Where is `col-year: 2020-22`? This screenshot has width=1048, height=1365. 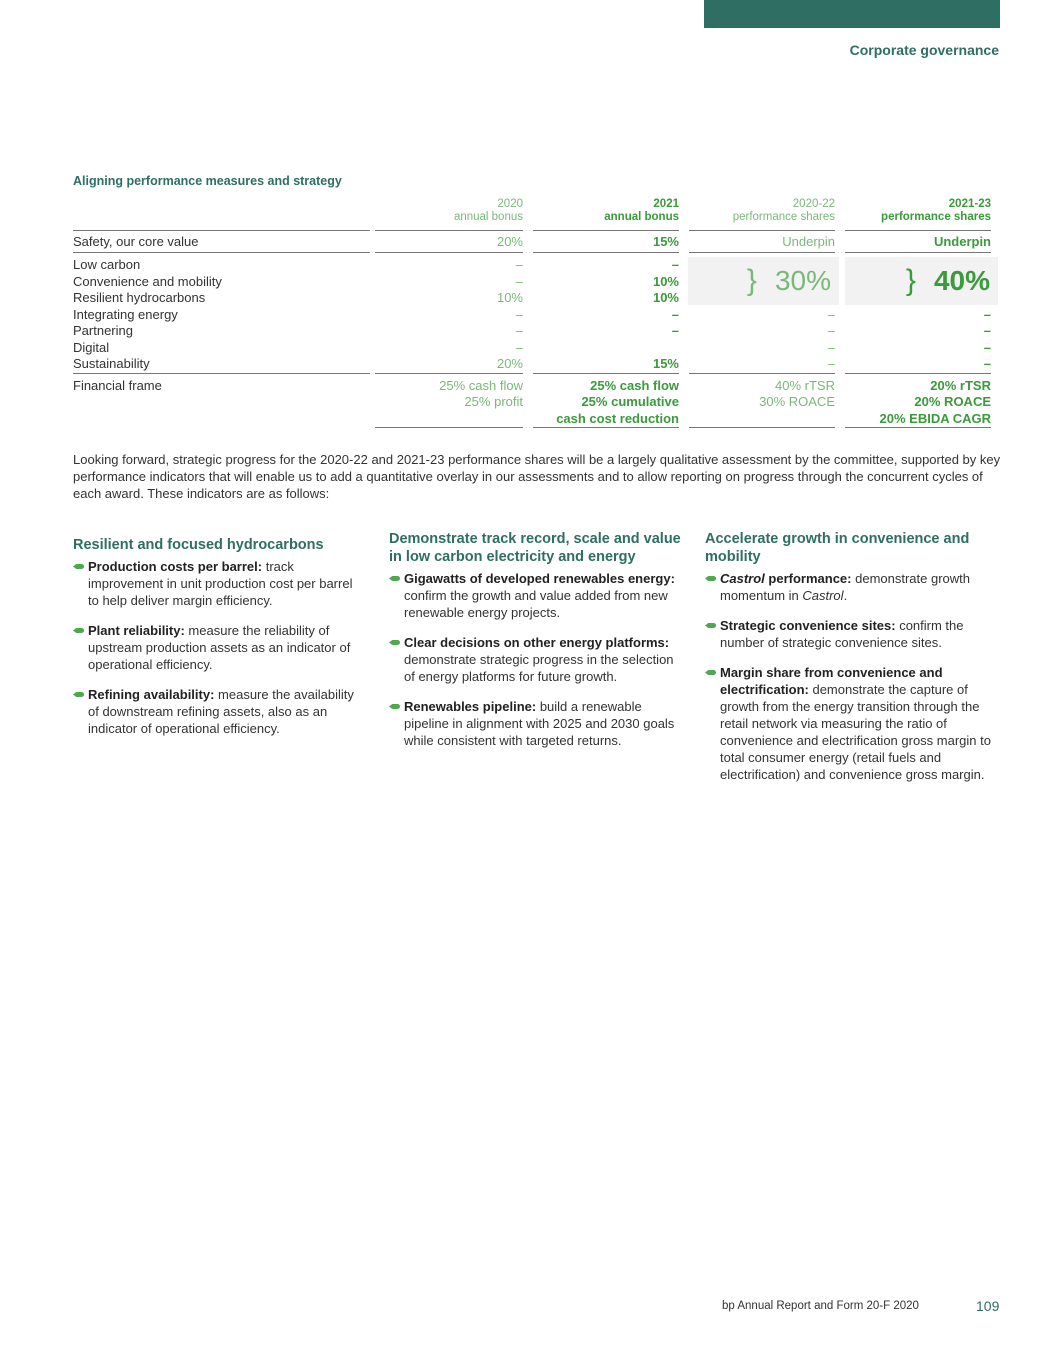
col-year: 2020-22 is located at coordinates (813, 204).